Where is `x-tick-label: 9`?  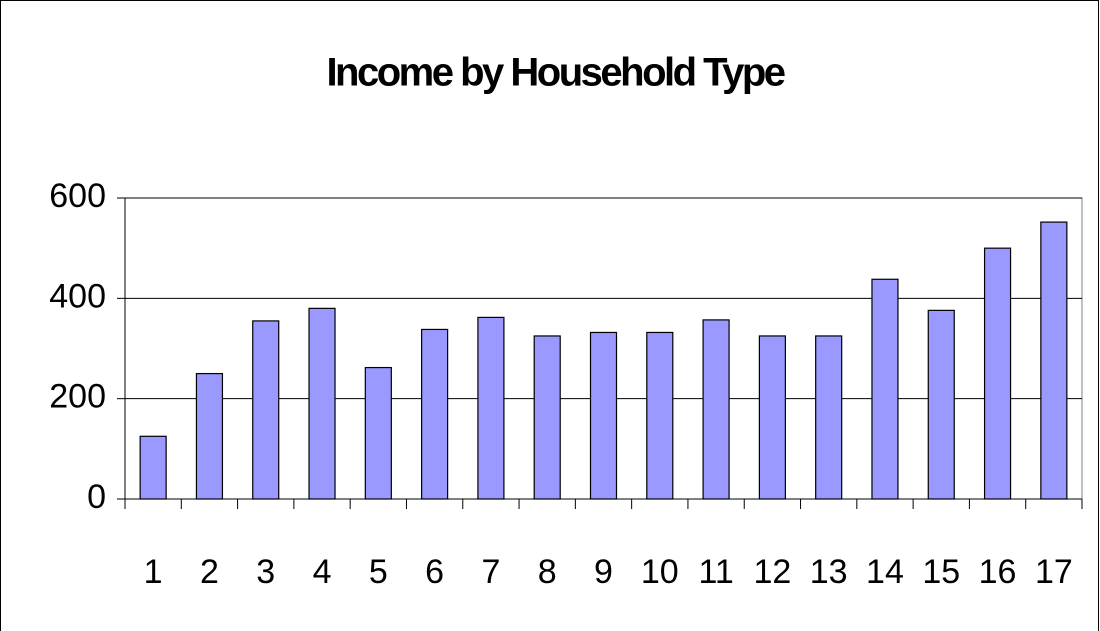 x-tick-label: 9 is located at coordinates (603, 572).